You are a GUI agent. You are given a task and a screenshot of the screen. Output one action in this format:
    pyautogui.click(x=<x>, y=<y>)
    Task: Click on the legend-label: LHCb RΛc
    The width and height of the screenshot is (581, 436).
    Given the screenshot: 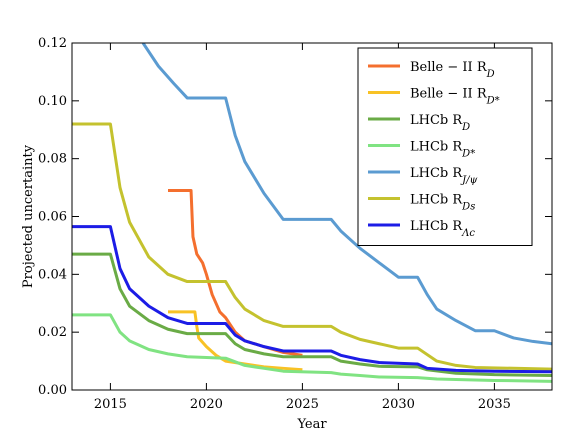 What is the action you would take?
    pyautogui.click(x=442, y=229)
    